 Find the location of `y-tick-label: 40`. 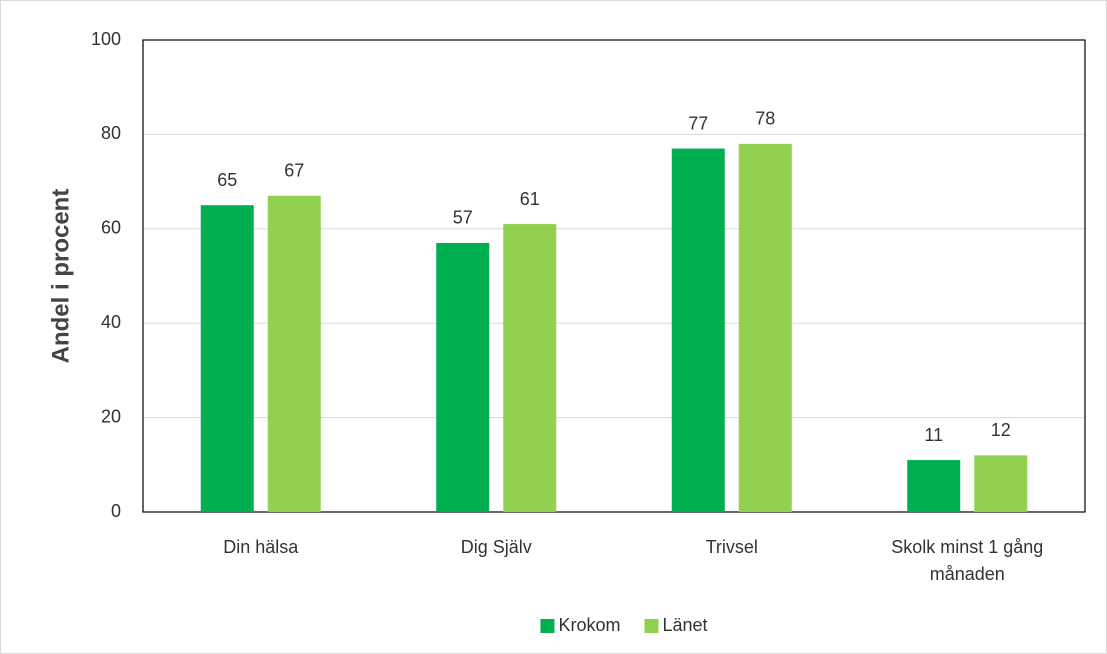

y-tick-label: 40 is located at coordinates (111, 322).